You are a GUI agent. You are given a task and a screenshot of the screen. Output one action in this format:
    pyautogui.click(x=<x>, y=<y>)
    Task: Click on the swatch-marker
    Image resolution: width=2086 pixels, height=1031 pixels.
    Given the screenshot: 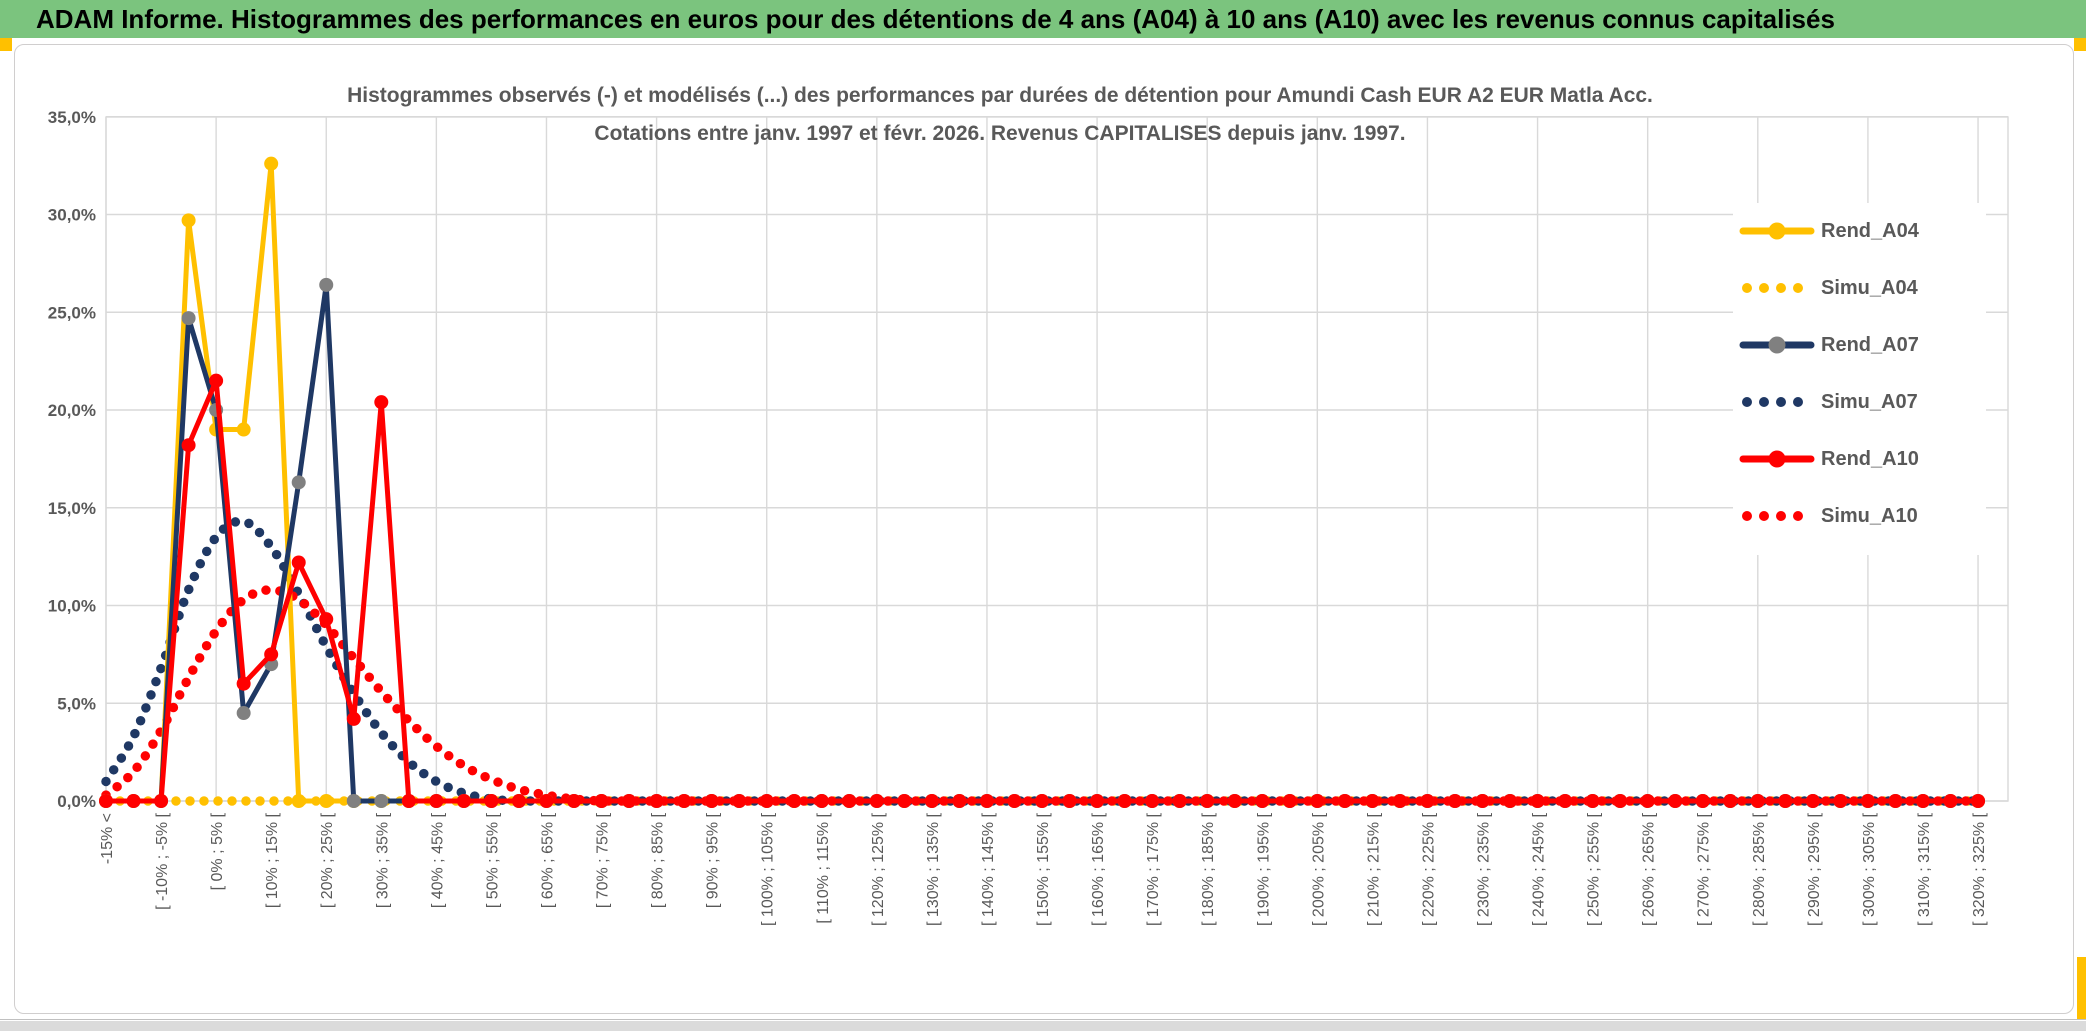 What is the action you would take?
    pyautogui.click(x=1777, y=231)
    